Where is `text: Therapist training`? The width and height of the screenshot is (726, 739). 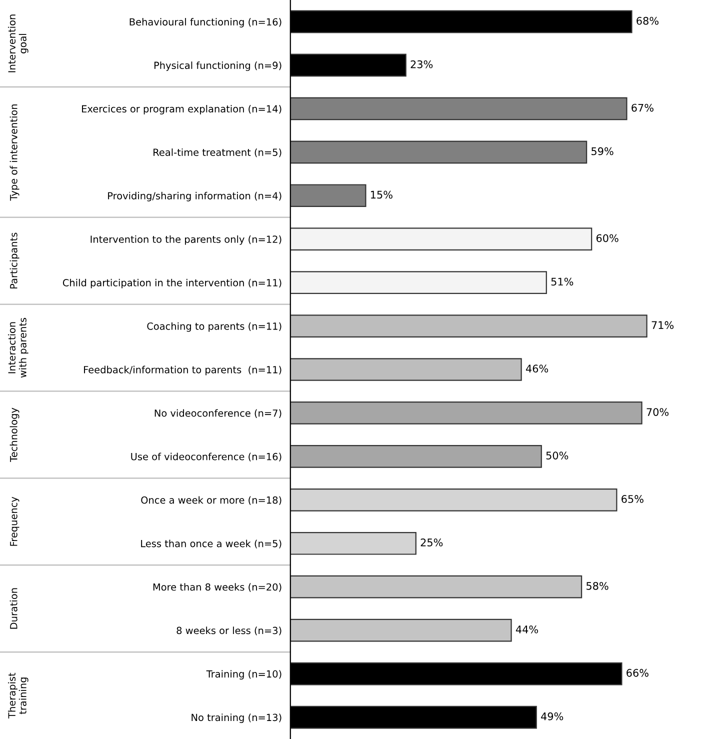
text: Therapist training is located at coordinates (18, 695).